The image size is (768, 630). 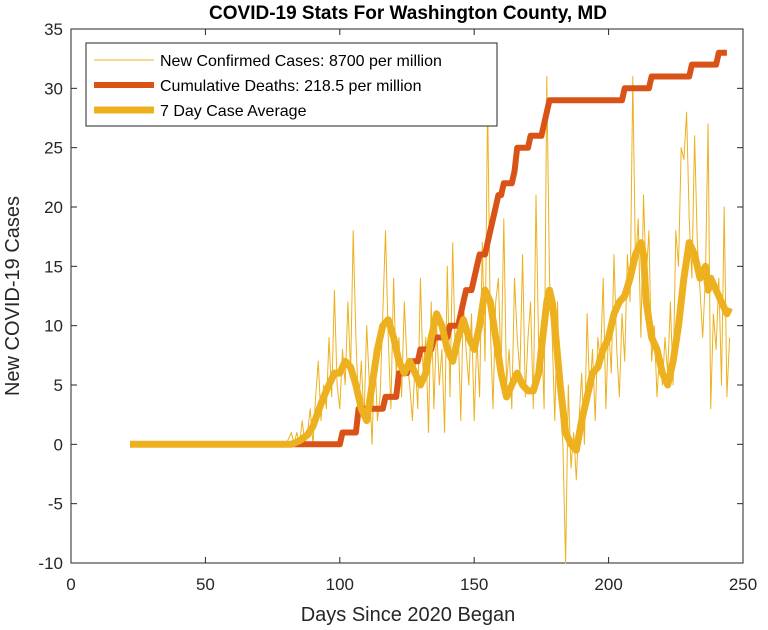 I want to click on legend-label-deaths: Cumulative Deaths: 218.5 per million, so click(x=290, y=86).